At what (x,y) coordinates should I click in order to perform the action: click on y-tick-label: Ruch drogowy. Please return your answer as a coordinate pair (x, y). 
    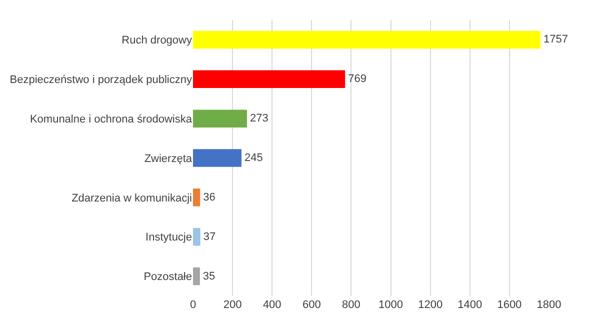
    Looking at the image, I should click on (157, 40).